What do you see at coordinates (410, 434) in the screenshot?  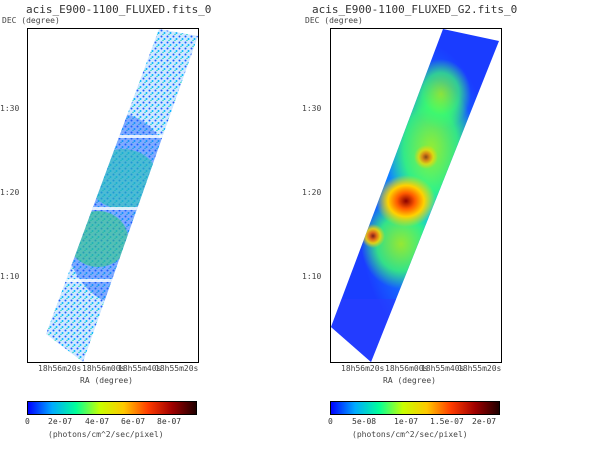 I see `right-colorbar-units: (photons/cm^2/sec/pixel)` at bounding box center [410, 434].